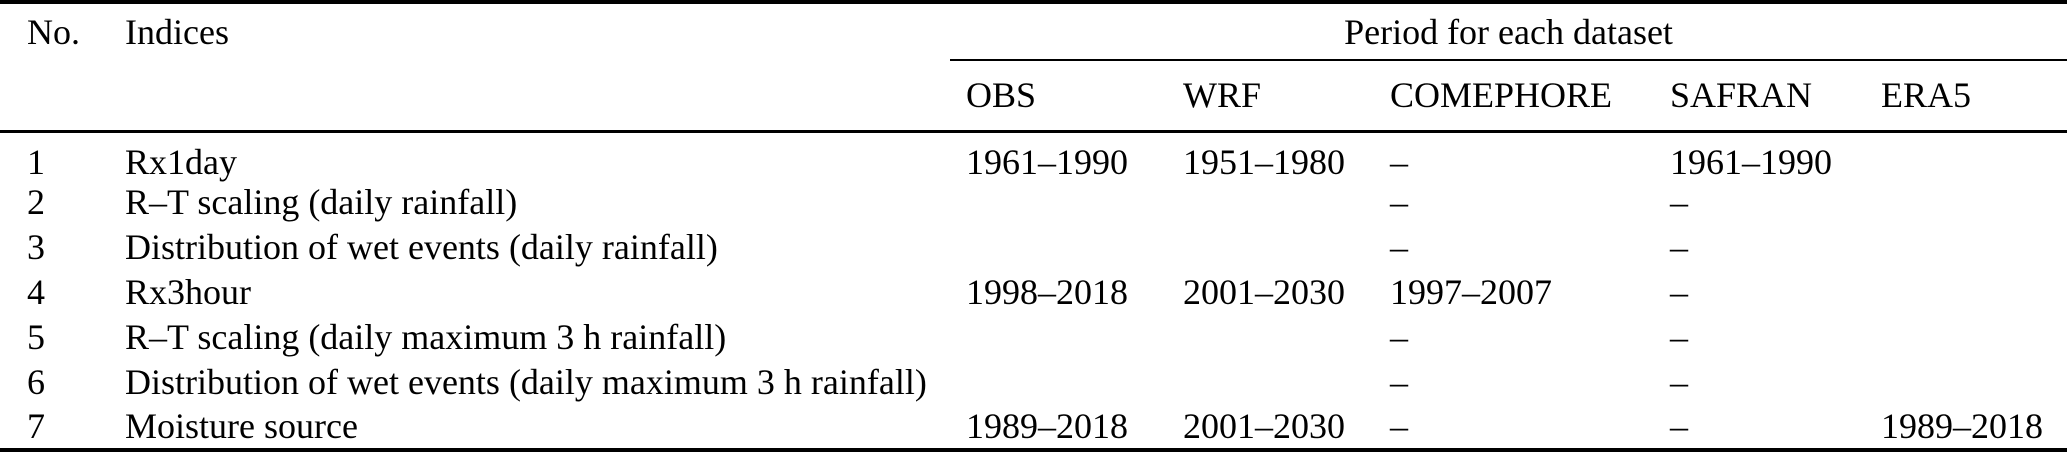 This screenshot has height=472, width=2067. Describe the element at coordinates (181, 161) in the screenshot. I see `cell-index: Rx1day` at that location.